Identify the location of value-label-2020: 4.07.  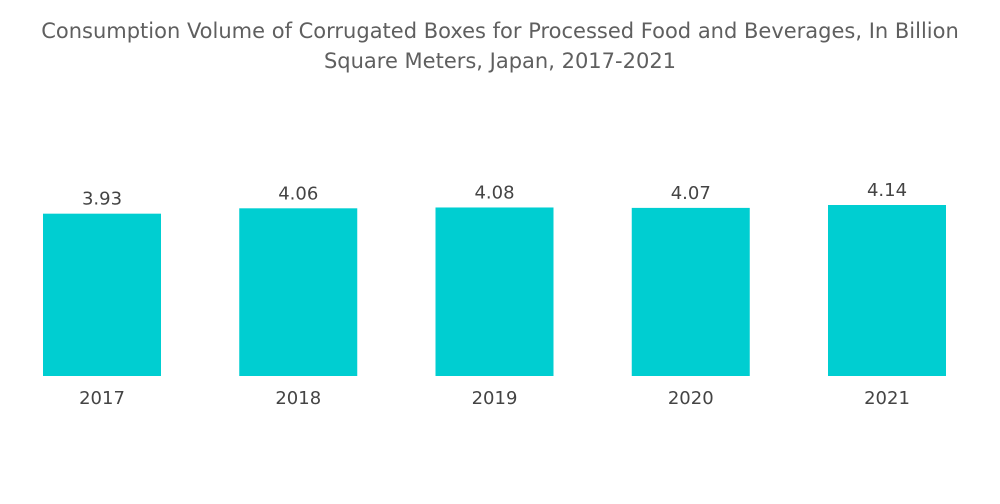
(691, 193).